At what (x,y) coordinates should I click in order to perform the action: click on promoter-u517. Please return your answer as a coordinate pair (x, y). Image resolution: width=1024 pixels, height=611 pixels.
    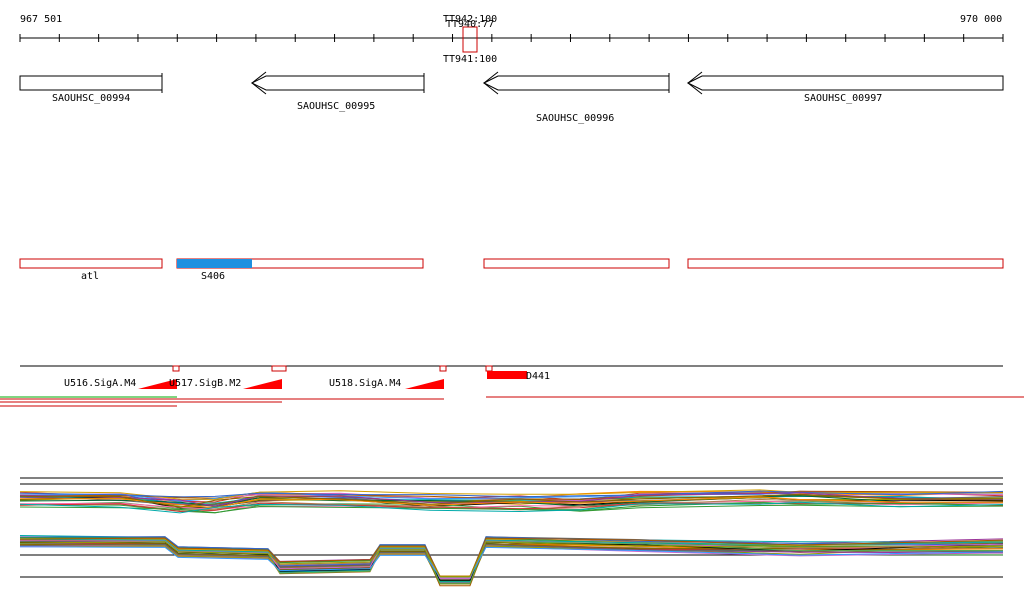
    Looking at the image, I should click on (262, 384).